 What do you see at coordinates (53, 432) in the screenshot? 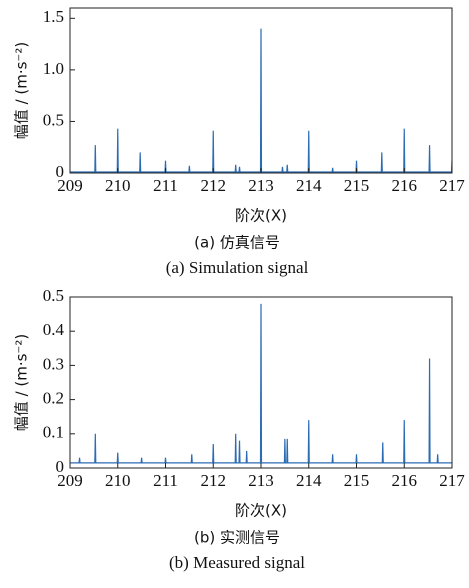
I see `y-tick-label: 0.1` at bounding box center [53, 432].